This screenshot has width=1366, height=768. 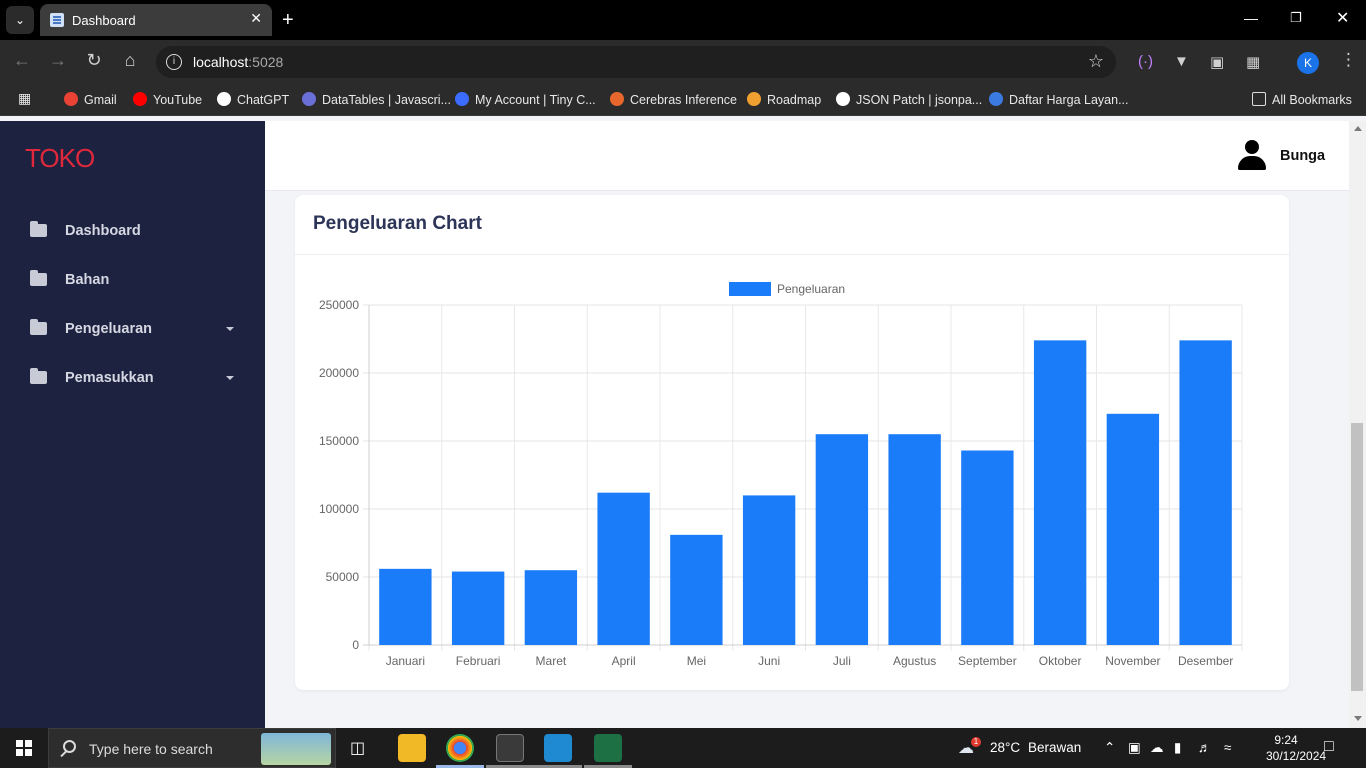 What do you see at coordinates (1253, 62) in the screenshot?
I see `puzzle-icon: ▦` at bounding box center [1253, 62].